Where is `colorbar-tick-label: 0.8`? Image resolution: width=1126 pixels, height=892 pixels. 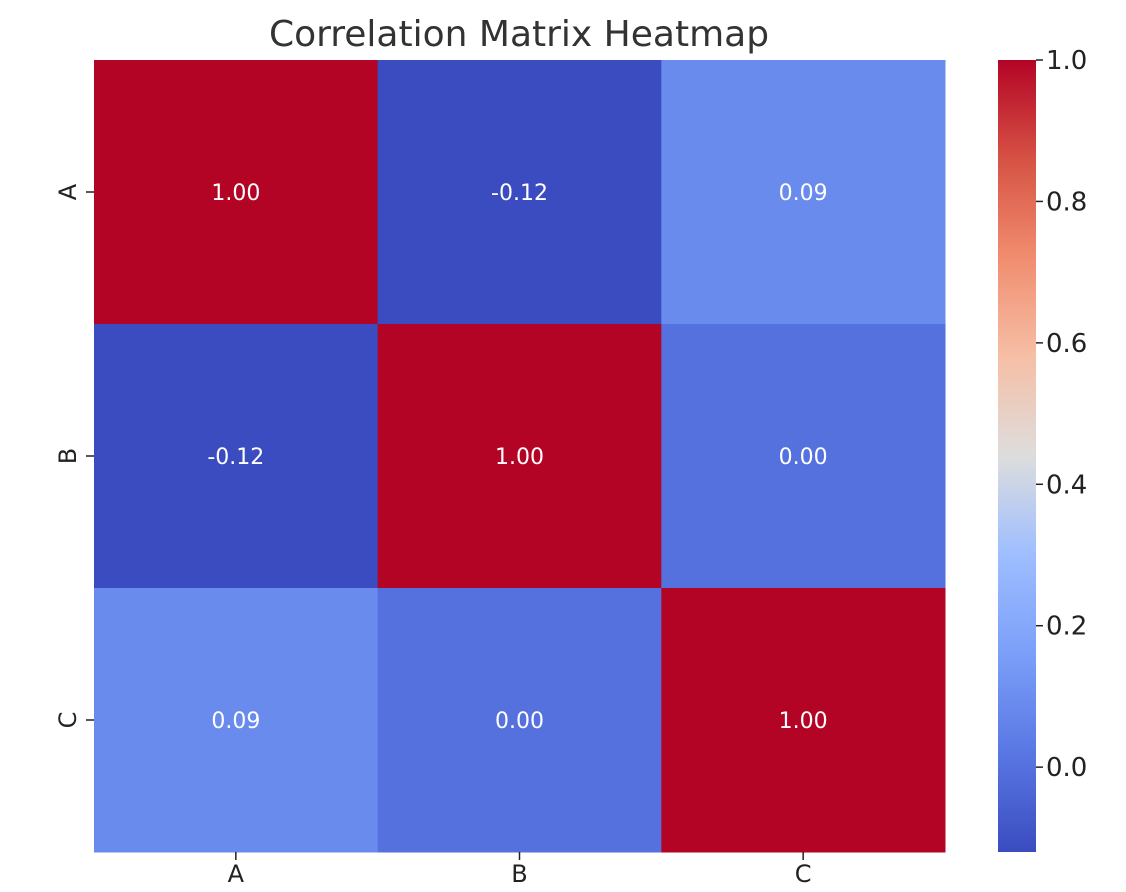
colorbar-tick-label: 0.8 is located at coordinates (1066, 202).